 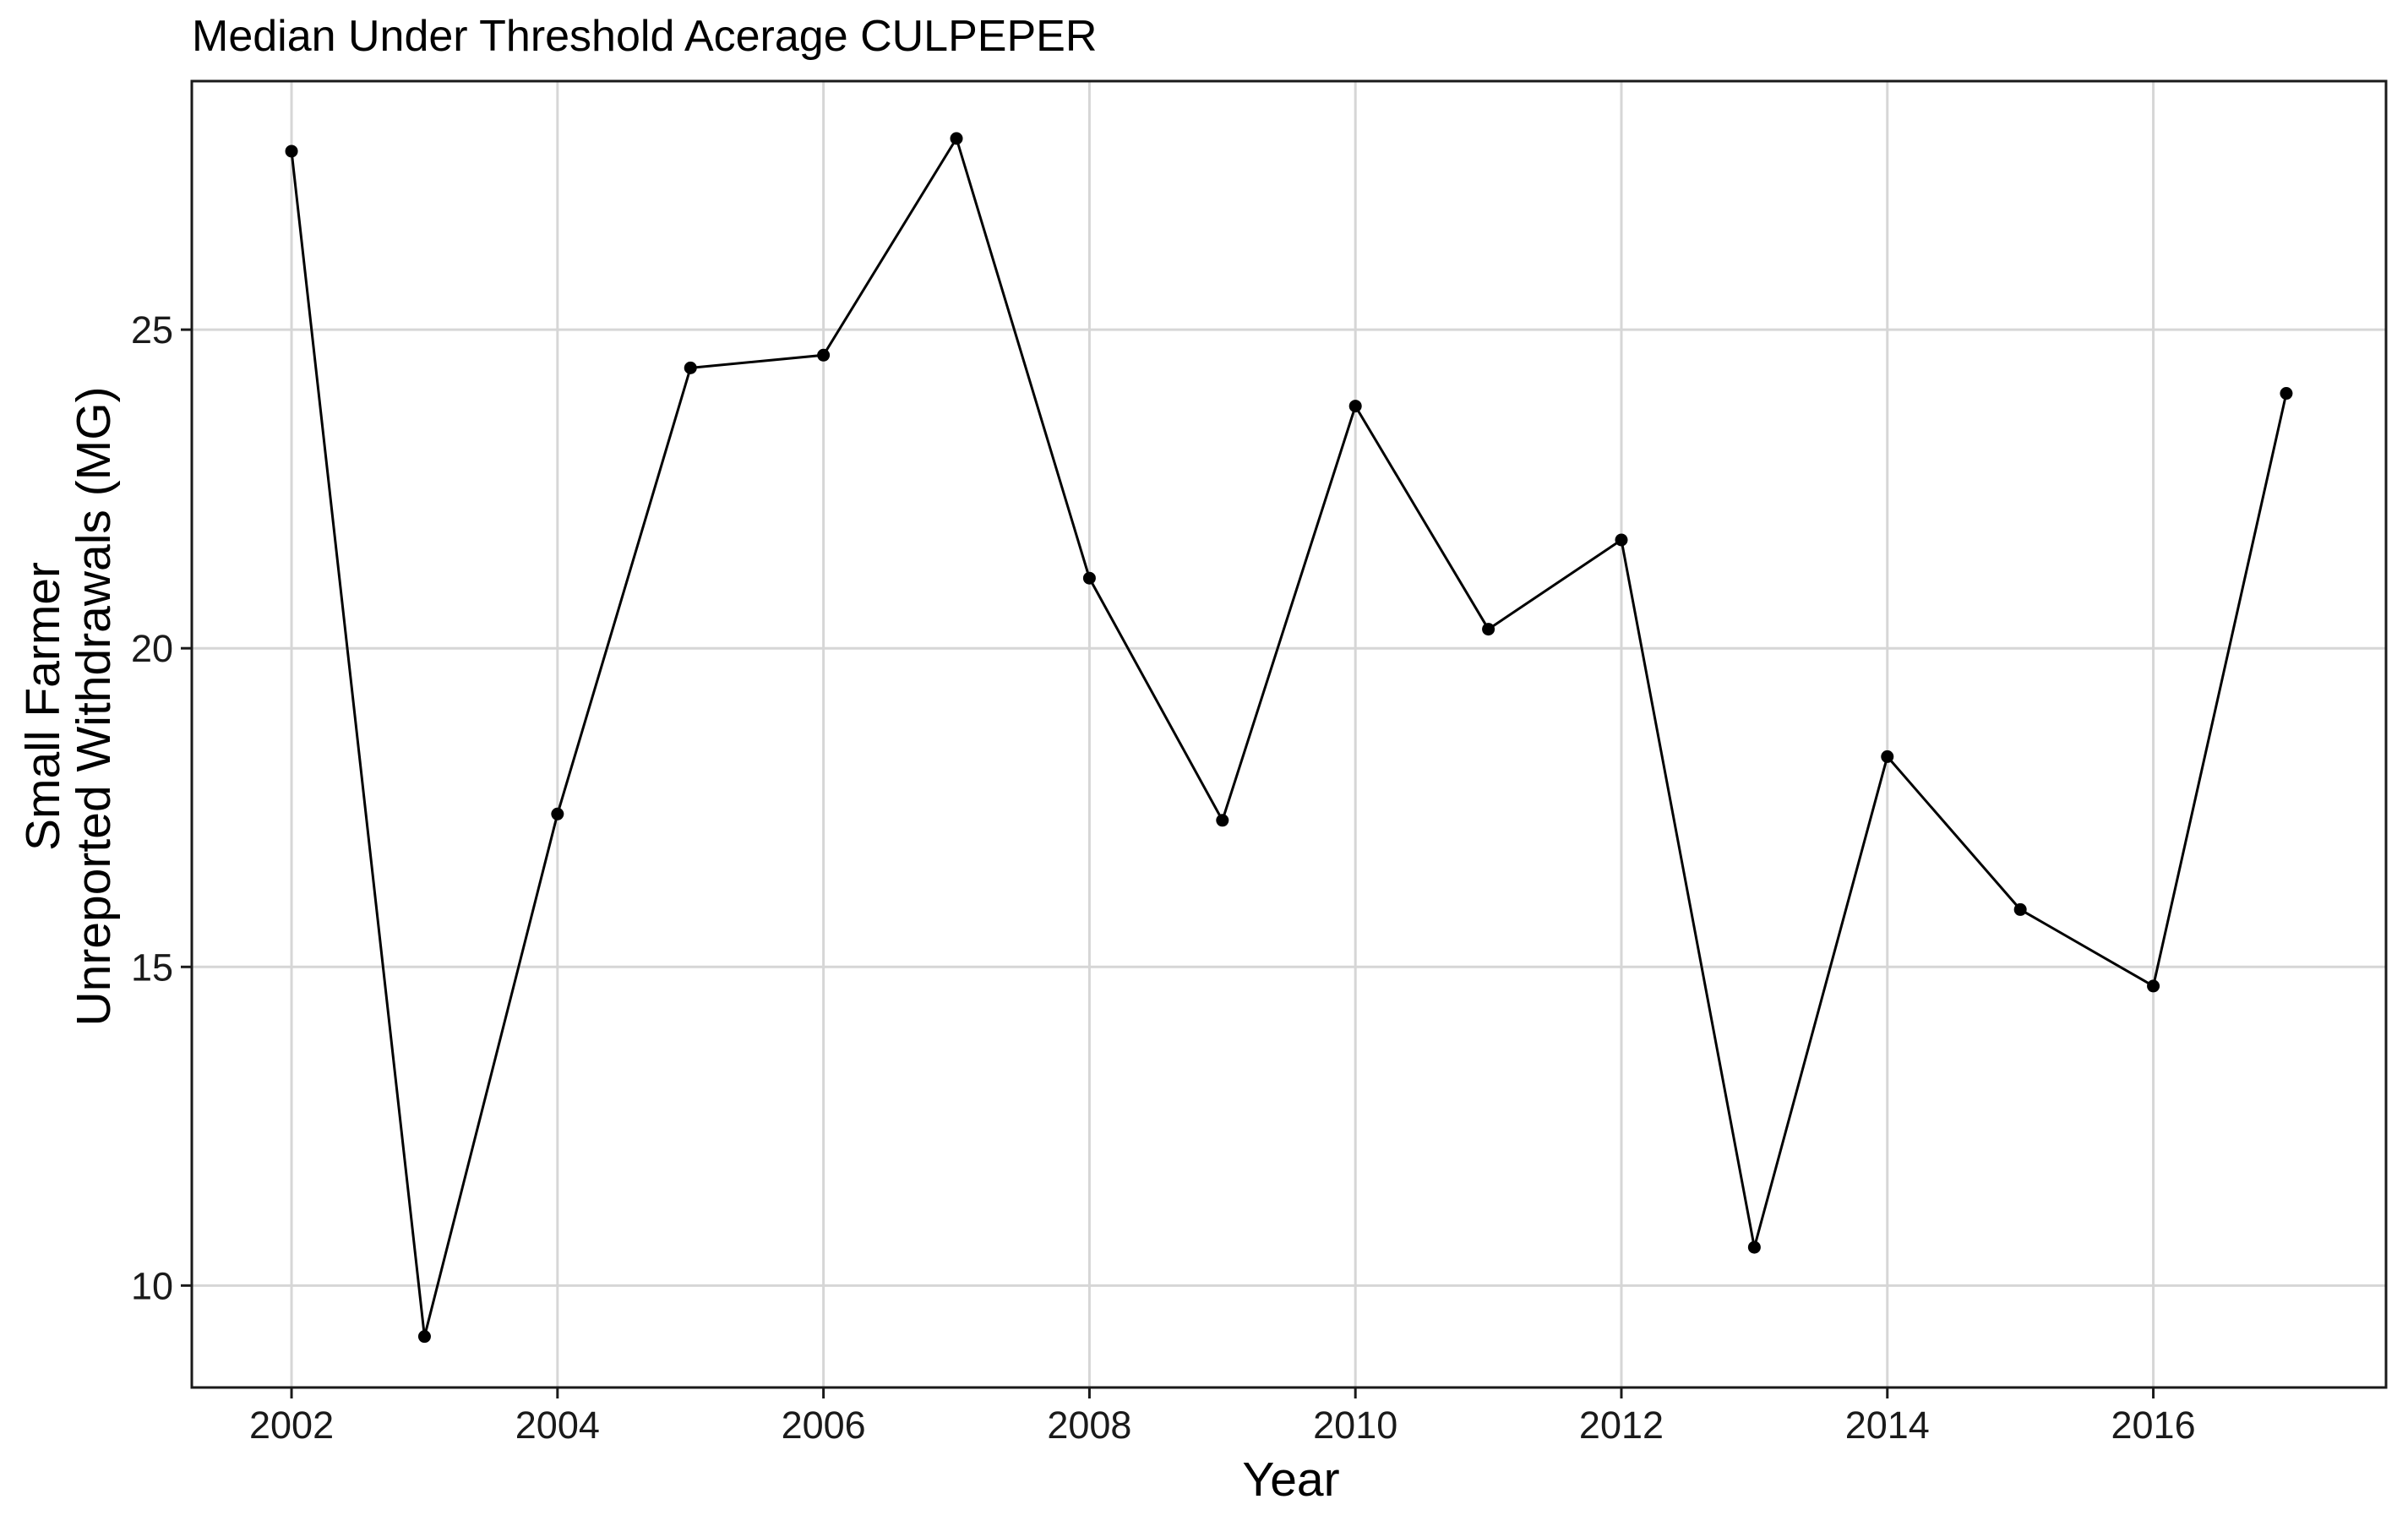 I want to click on x-tick-label: 2002, so click(x=291, y=1425).